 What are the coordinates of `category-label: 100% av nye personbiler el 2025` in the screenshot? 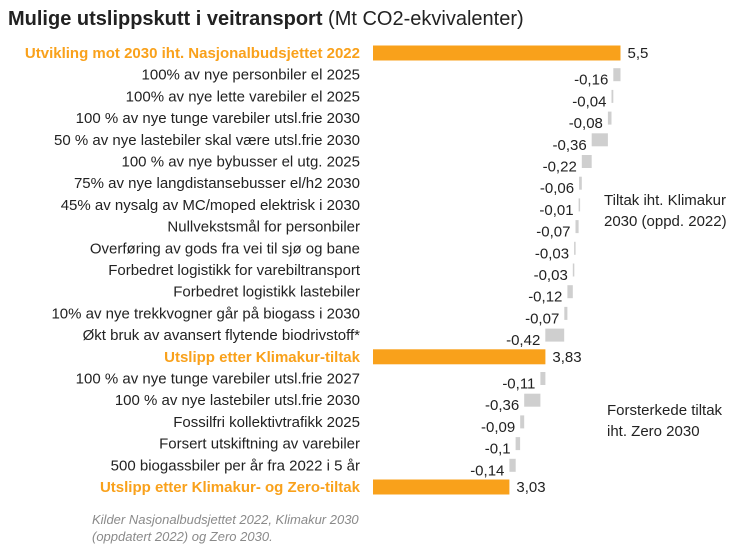 It's located at (251, 75).